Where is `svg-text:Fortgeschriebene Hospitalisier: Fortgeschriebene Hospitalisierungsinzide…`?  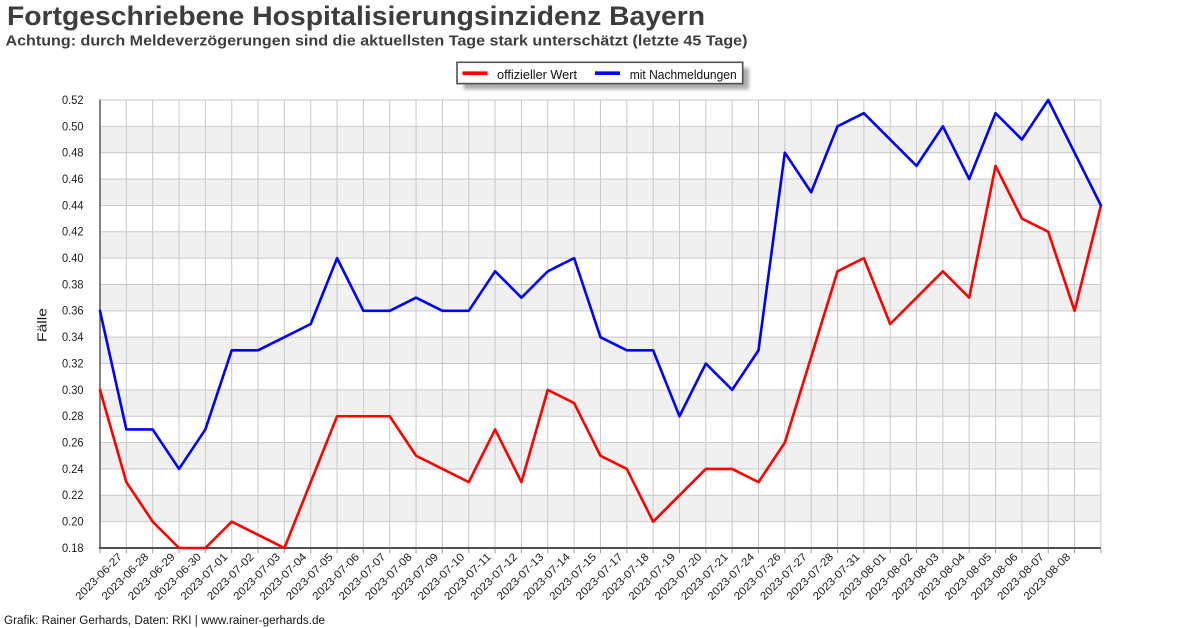
svg-text:Fortgeschriebene Hospitalisier: Fortgeschriebene Hospitalisierungsinzide… is located at coordinates (356, 16).